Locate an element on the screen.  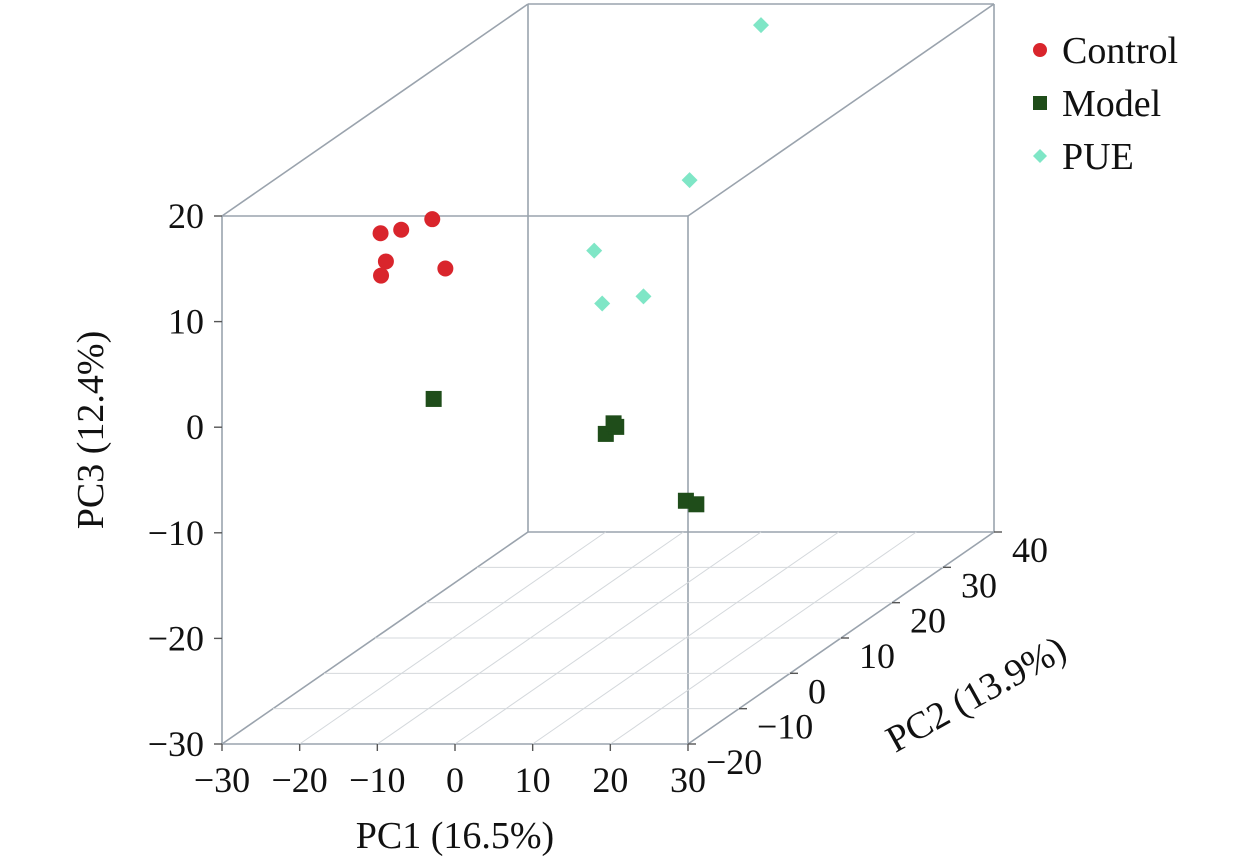
y-tick-label: 0 is located at coordinates (817, 691).